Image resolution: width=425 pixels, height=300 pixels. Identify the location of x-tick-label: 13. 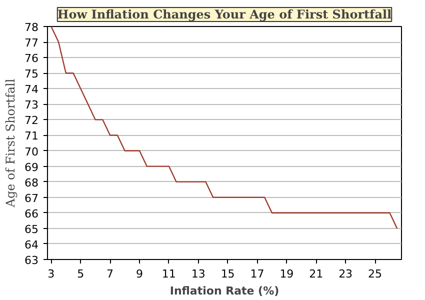
(198, 274).